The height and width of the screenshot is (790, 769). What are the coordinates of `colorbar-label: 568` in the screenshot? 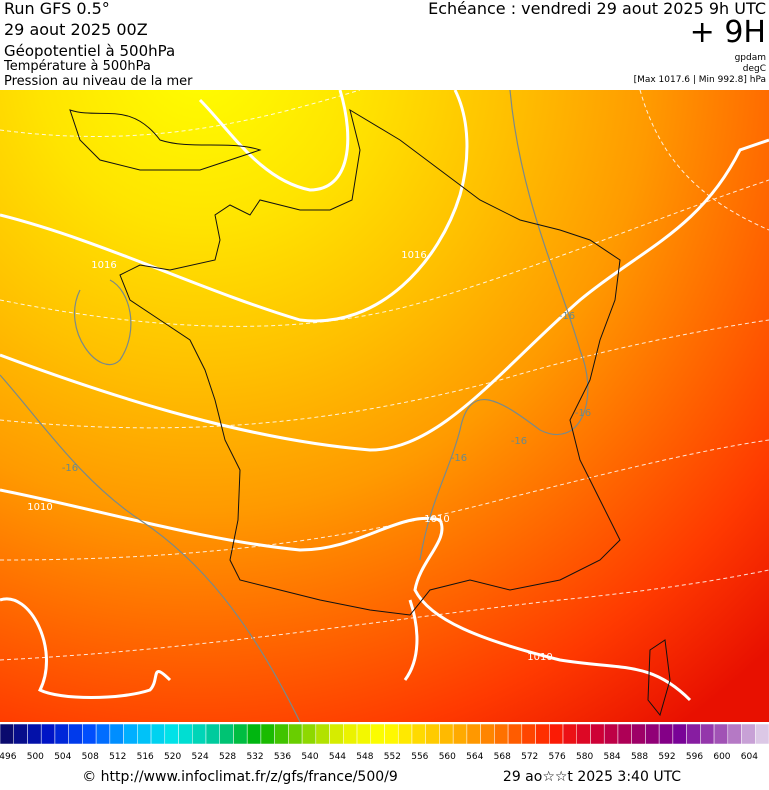 It's located at (502, 757).